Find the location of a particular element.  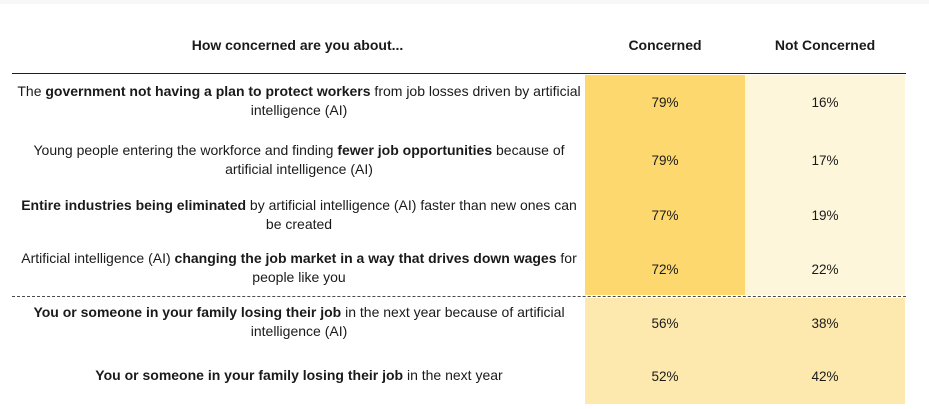

concerned-value: 56% is located at coordinates (665, 323).